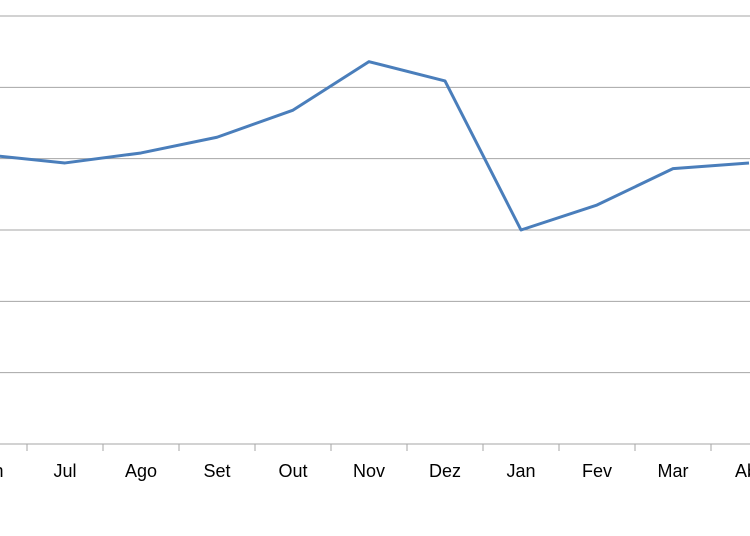 This screenshot has width=750, height=536. Describe the element at coordinates (520, 471) in the screenshot. I see `x-tick-label: Jan` at that location.